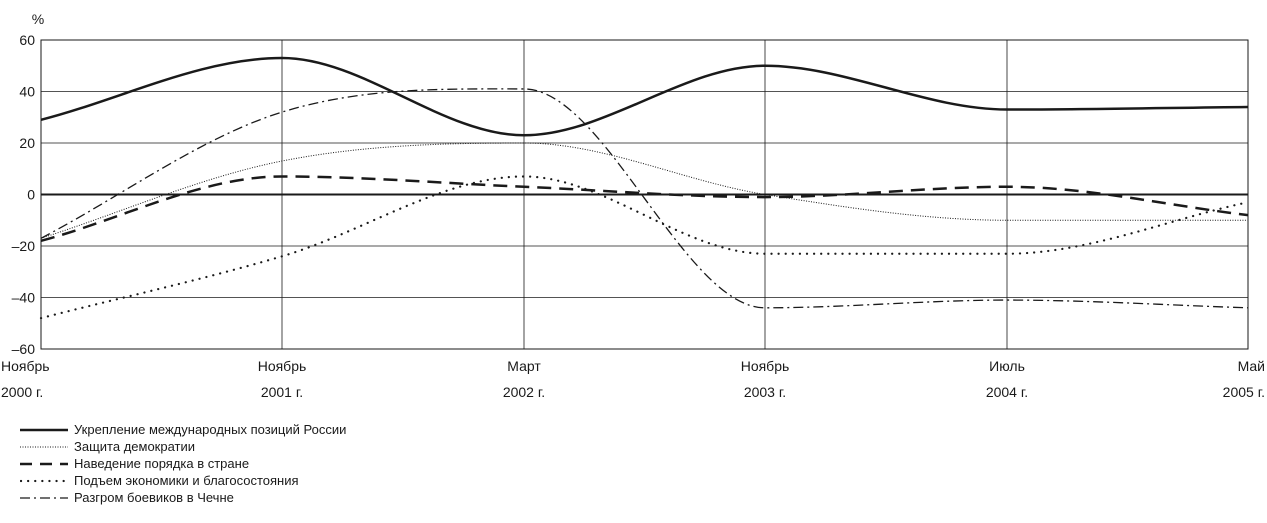  I want to click on legend-item: Укрепление международных позиций России, so click(183, 429).